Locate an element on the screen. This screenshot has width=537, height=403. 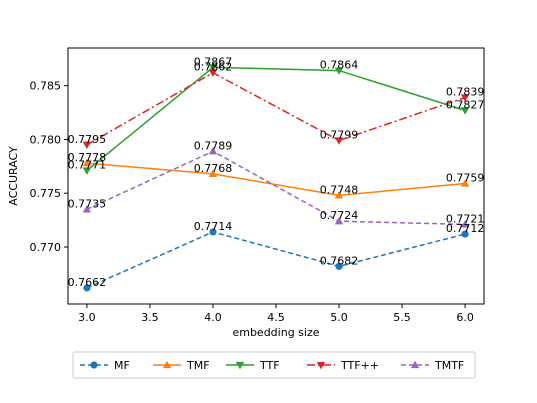
legend-marker-tmtf is located at coordinates (415, 364).